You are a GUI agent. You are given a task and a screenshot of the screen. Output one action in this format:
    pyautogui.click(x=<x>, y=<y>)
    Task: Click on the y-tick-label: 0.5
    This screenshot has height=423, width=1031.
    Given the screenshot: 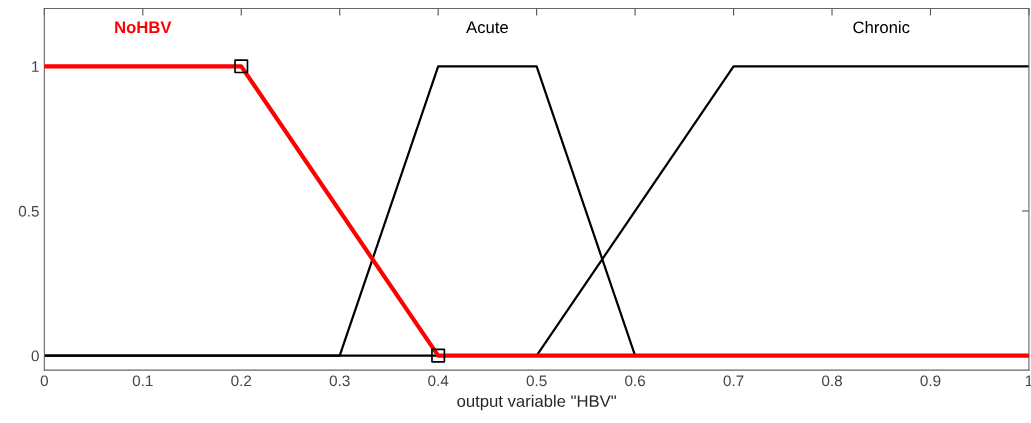 What is the action you would take?
    pyautogui.click(x=28, y=211)
    